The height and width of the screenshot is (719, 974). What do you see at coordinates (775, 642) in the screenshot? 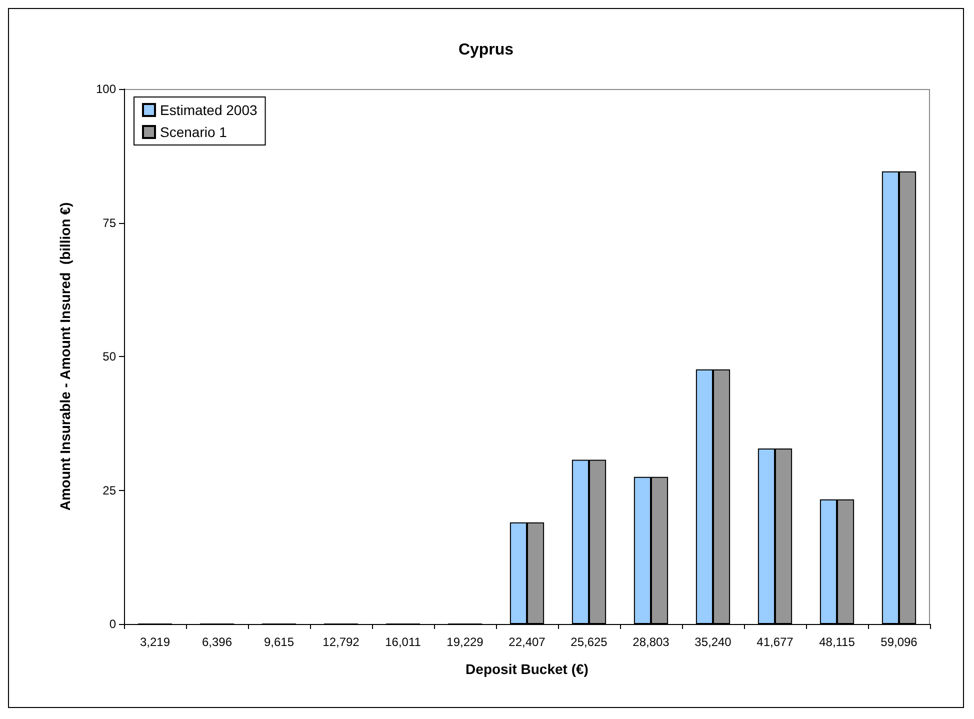
I see `x-tick-label: 41,677` at bounding box center [775, 642].